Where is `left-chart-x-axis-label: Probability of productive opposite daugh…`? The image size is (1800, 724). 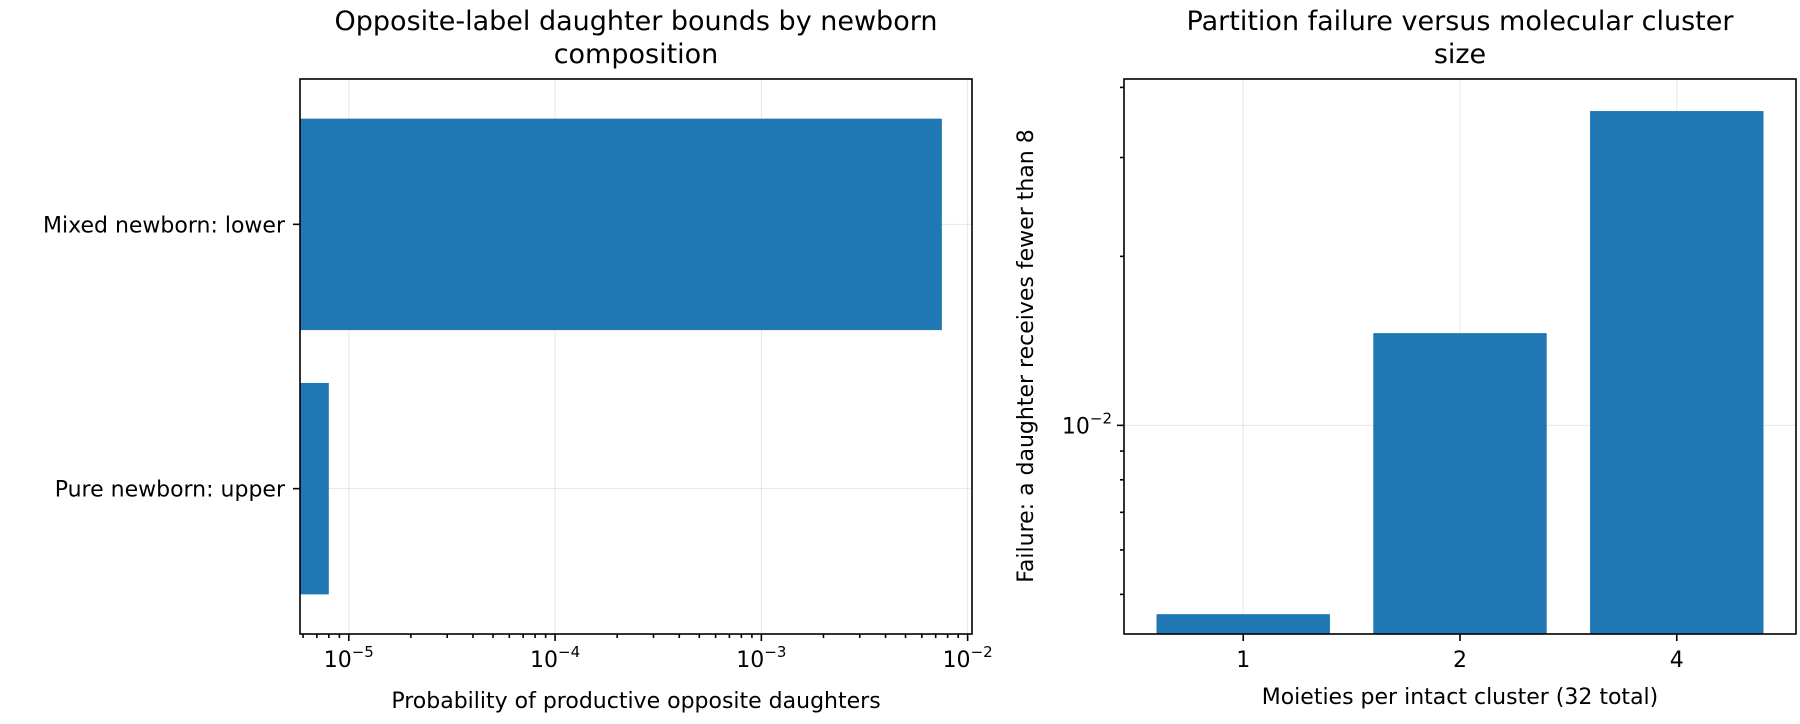
left-chart-x-axis-label: Probability of productive opposite daugh… is located at coordinates (635, 701).